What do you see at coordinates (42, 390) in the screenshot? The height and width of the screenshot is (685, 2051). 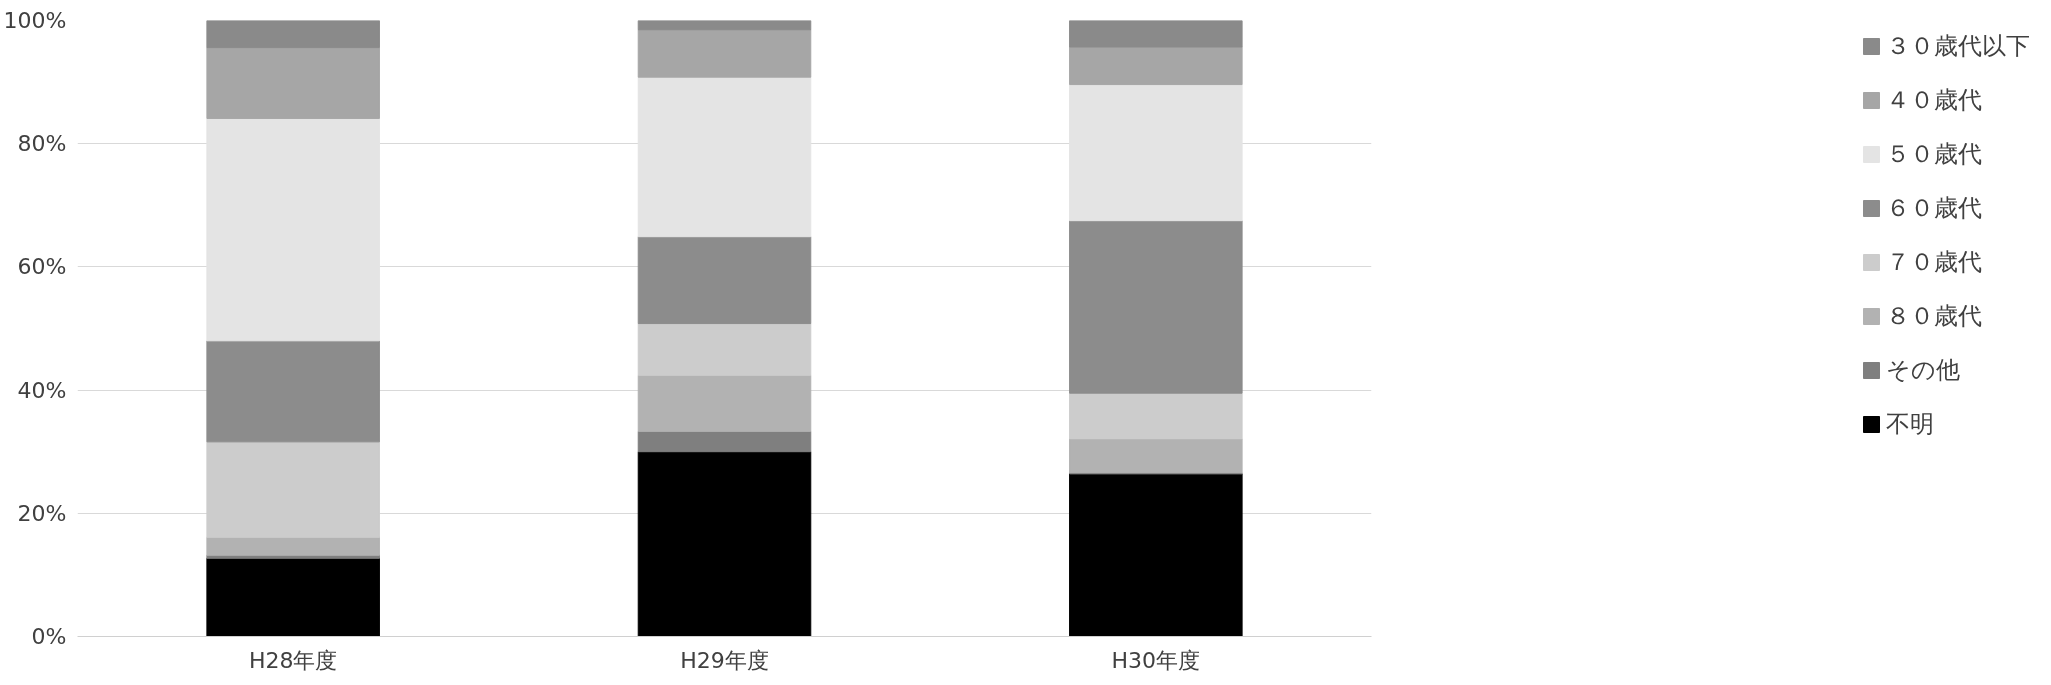 I see `y-tick-label: 40%` at bounding box center [42, 390].